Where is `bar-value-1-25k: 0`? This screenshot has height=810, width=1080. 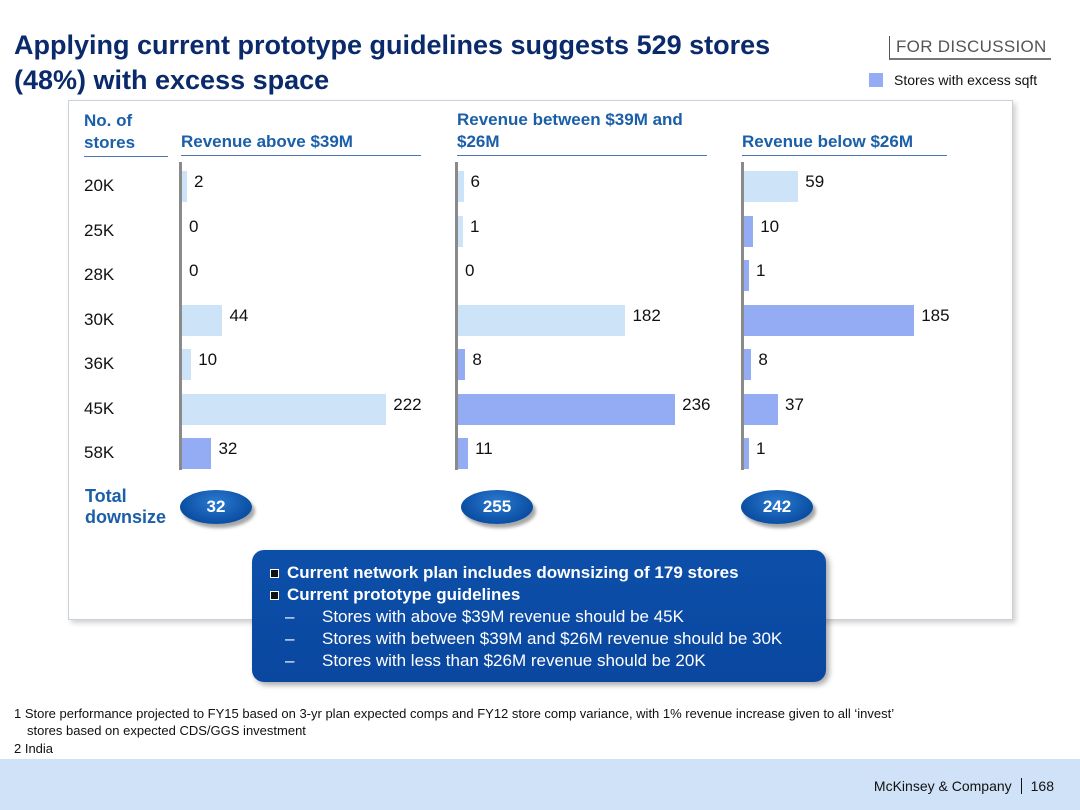 bar-value-1-25k: 0 is located at coordinates (194, 226).